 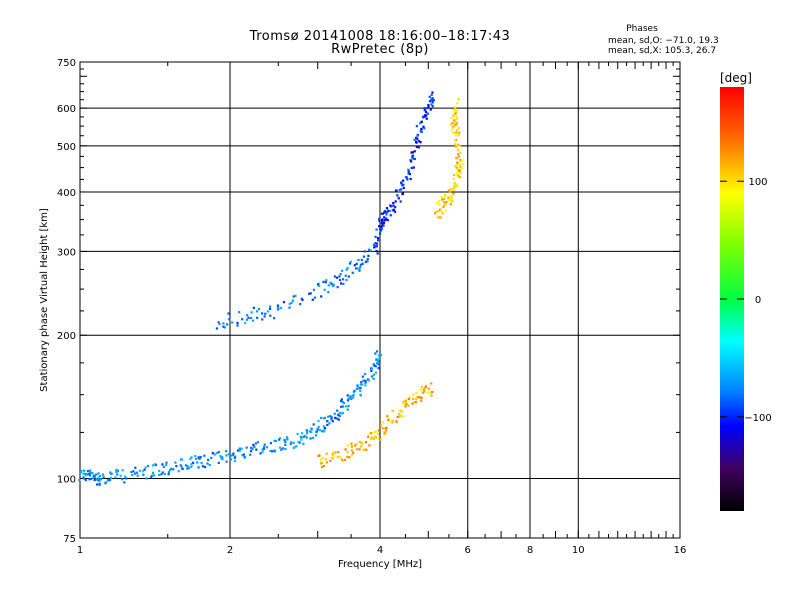 I want to click on stats-line-x: mean, sd,X: 105.3, 26.7, so click(x=662, y=51).